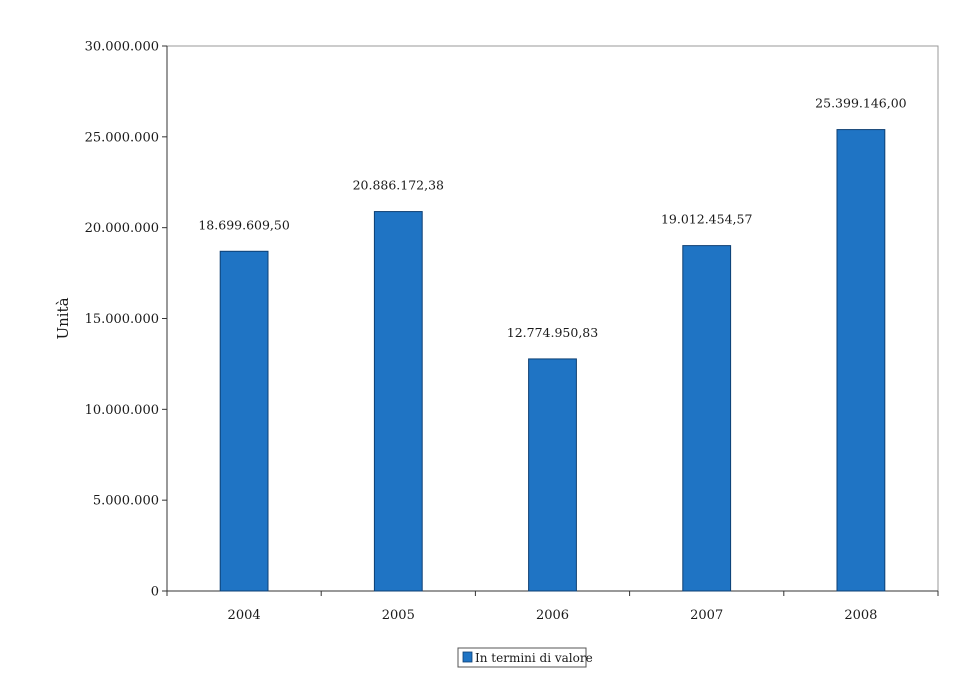  What do you see at coordinates (122, 410) in the screenshot?
I see `y-tick-label: 10.000.000` at bounding box center [122, 410].